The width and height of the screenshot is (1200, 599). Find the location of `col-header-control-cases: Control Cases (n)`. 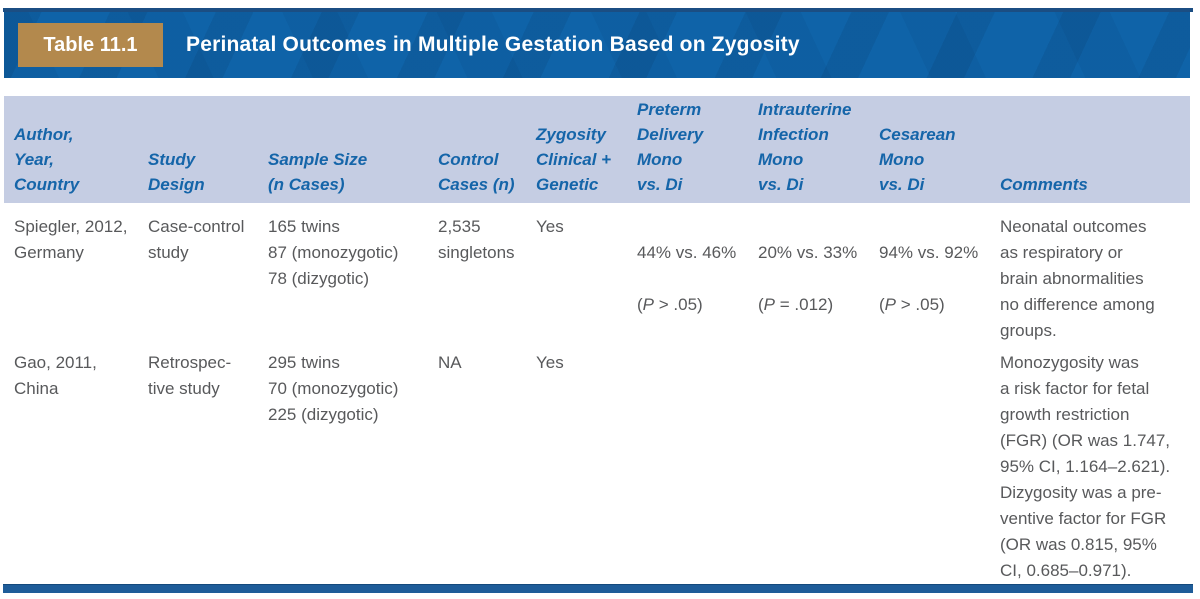

col-header-control-cases: Control Cases (n) is located at coordinates (476, 172).